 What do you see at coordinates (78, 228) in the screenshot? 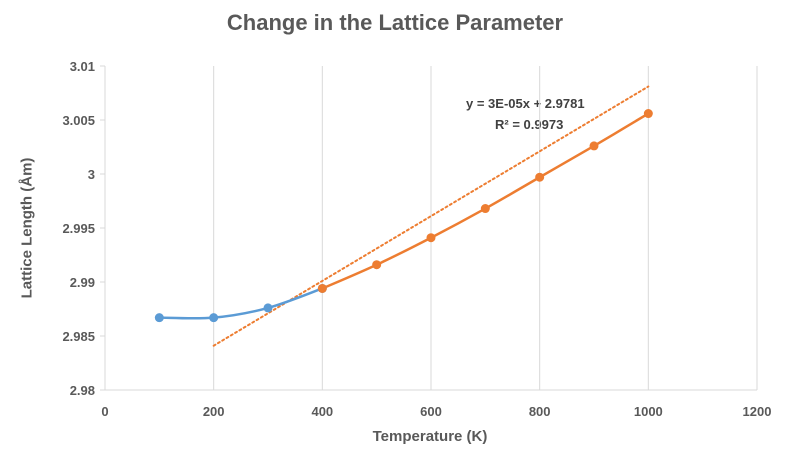
I see `y-tick-label: 2.995` at bounding box center [78, 228].